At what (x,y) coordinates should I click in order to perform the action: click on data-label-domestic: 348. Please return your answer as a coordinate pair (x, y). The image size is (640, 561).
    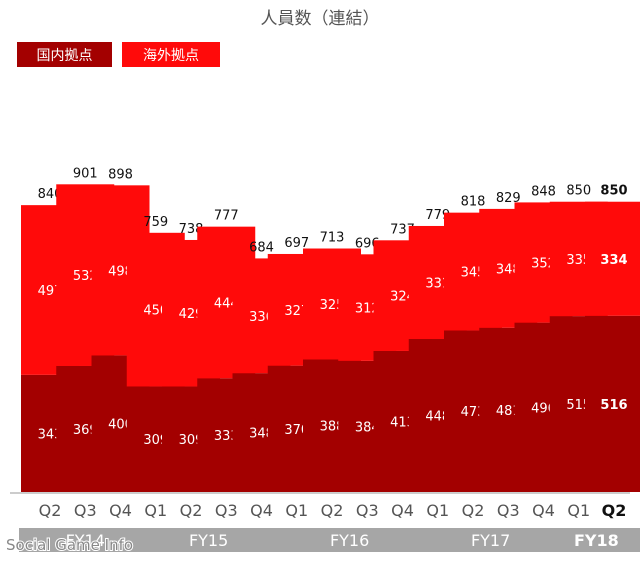
    Looking at the image, I should click on (261, 434).